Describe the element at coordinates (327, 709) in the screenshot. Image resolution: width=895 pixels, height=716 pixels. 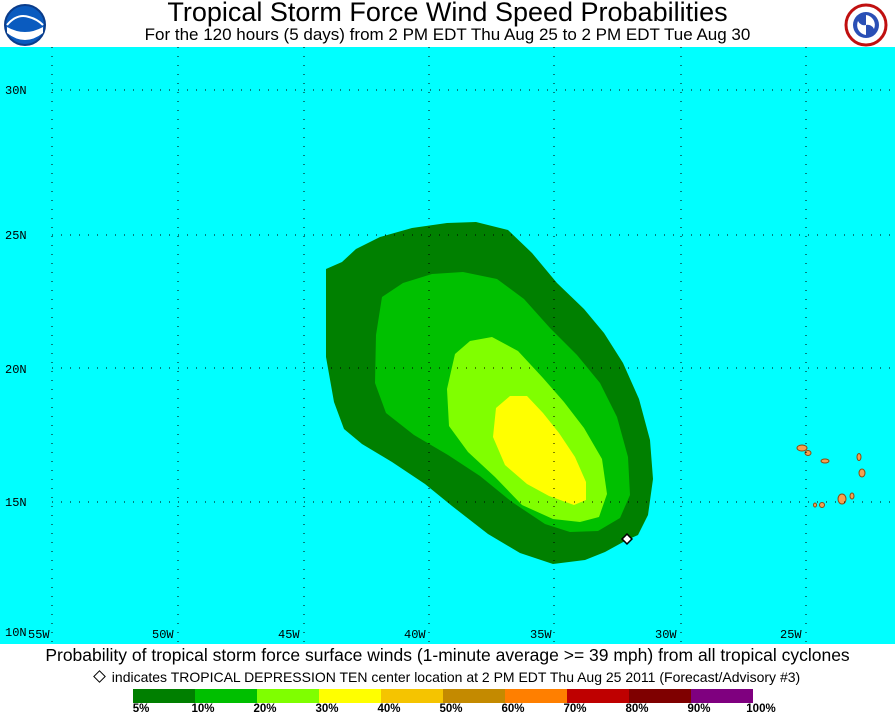
I see `legend-label: 30%` at that location.